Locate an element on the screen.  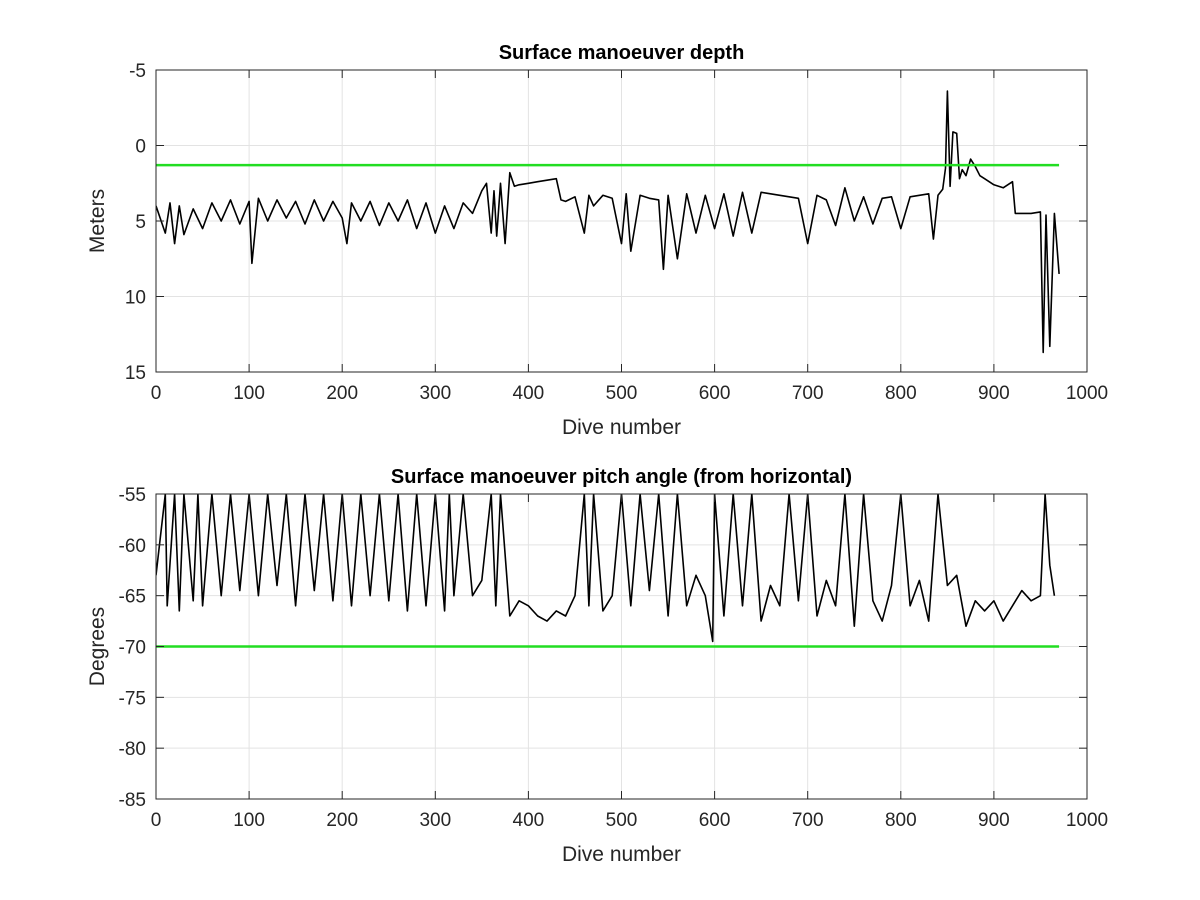
y-tick-label: -5 is located at coordinates (137, 71).